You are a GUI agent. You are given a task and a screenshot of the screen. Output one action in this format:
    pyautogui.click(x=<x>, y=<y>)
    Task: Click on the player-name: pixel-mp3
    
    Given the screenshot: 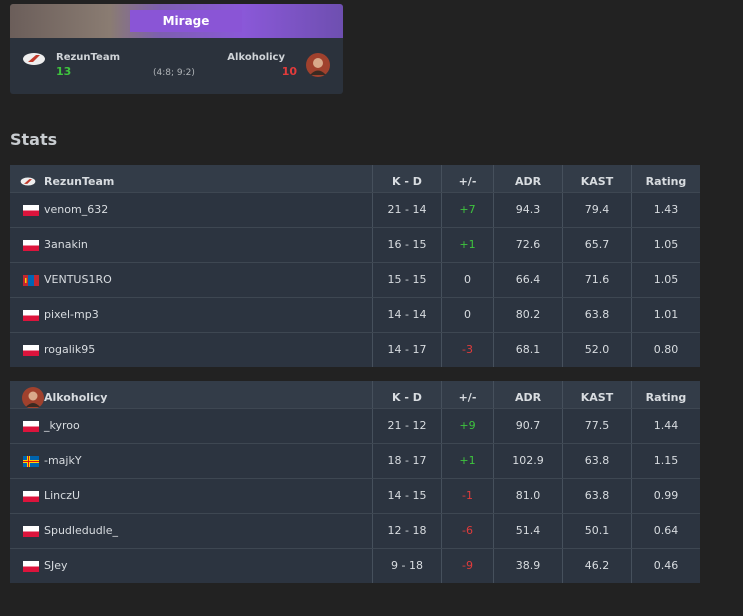 What is the action you would take?
    pyautogui.click(x=71, y=314)
    